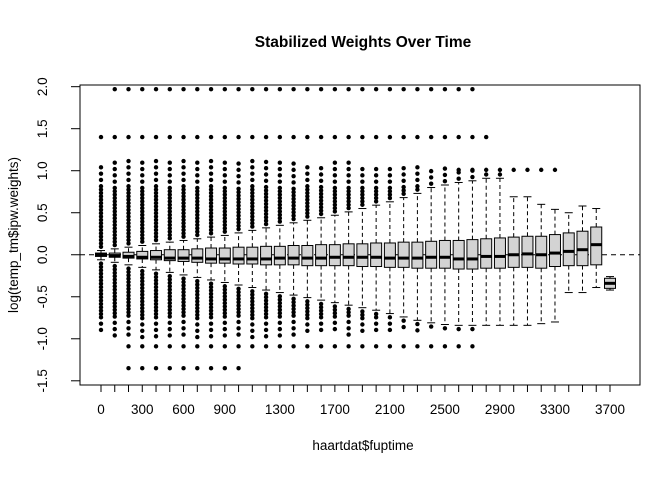 This screenshot has height=480, width=672. What do you see at coordinates (101, 409) in the screenshot?
I see `x-tick-label: 0` at bounding box center [101, 409].